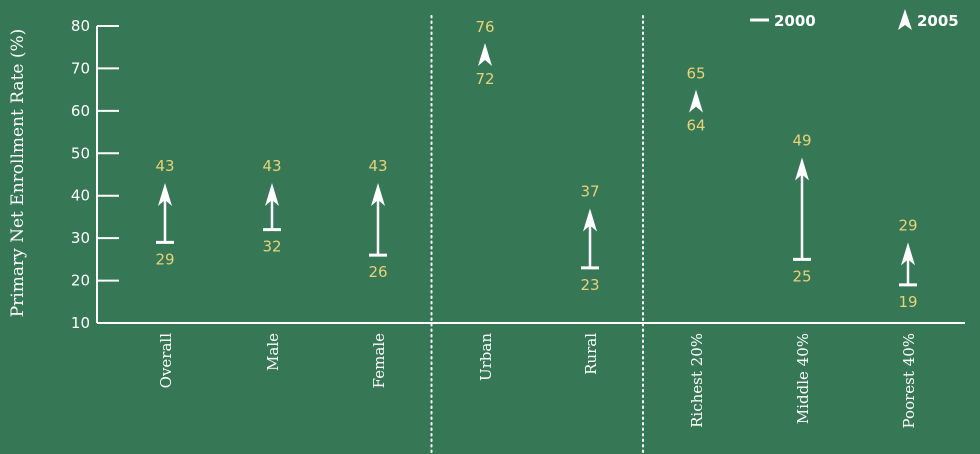 The image size is (980, 454). I want to click on legend-label-2000: 2000, so click(795, 21).